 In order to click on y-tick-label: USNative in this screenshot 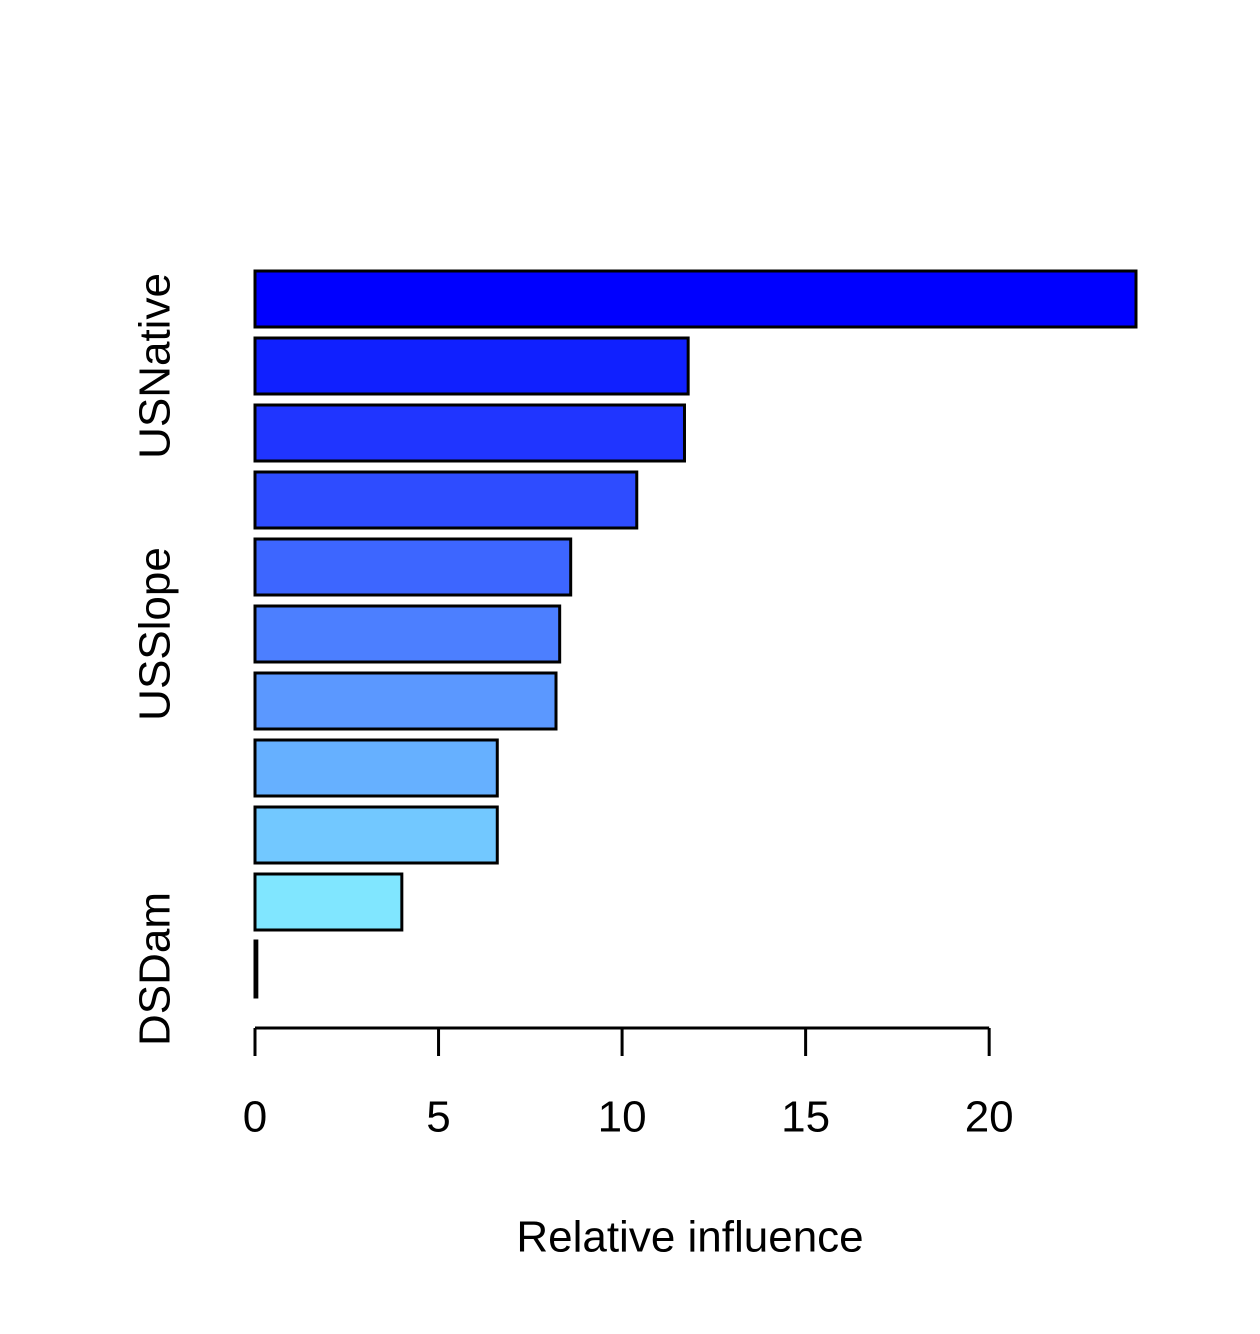, I will do `click(155, 366)`.